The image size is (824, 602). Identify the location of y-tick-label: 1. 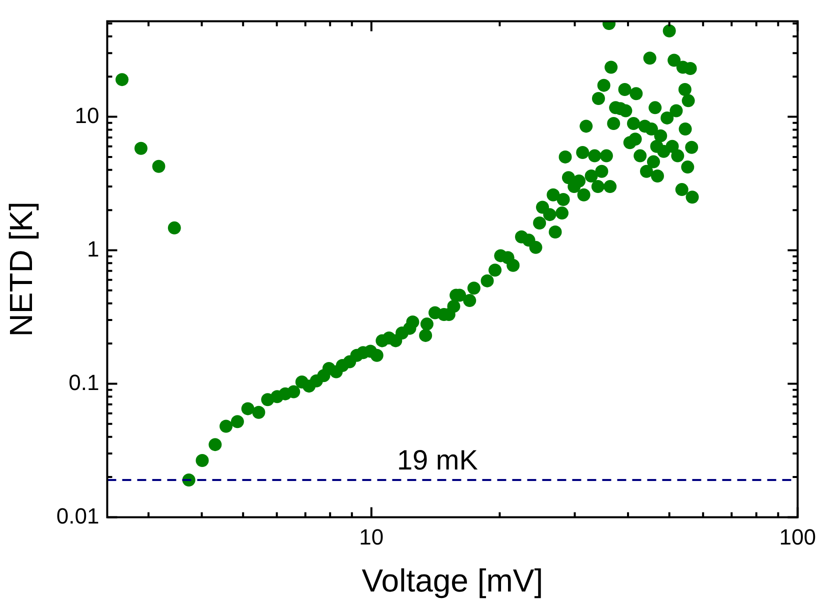
(93, 249).